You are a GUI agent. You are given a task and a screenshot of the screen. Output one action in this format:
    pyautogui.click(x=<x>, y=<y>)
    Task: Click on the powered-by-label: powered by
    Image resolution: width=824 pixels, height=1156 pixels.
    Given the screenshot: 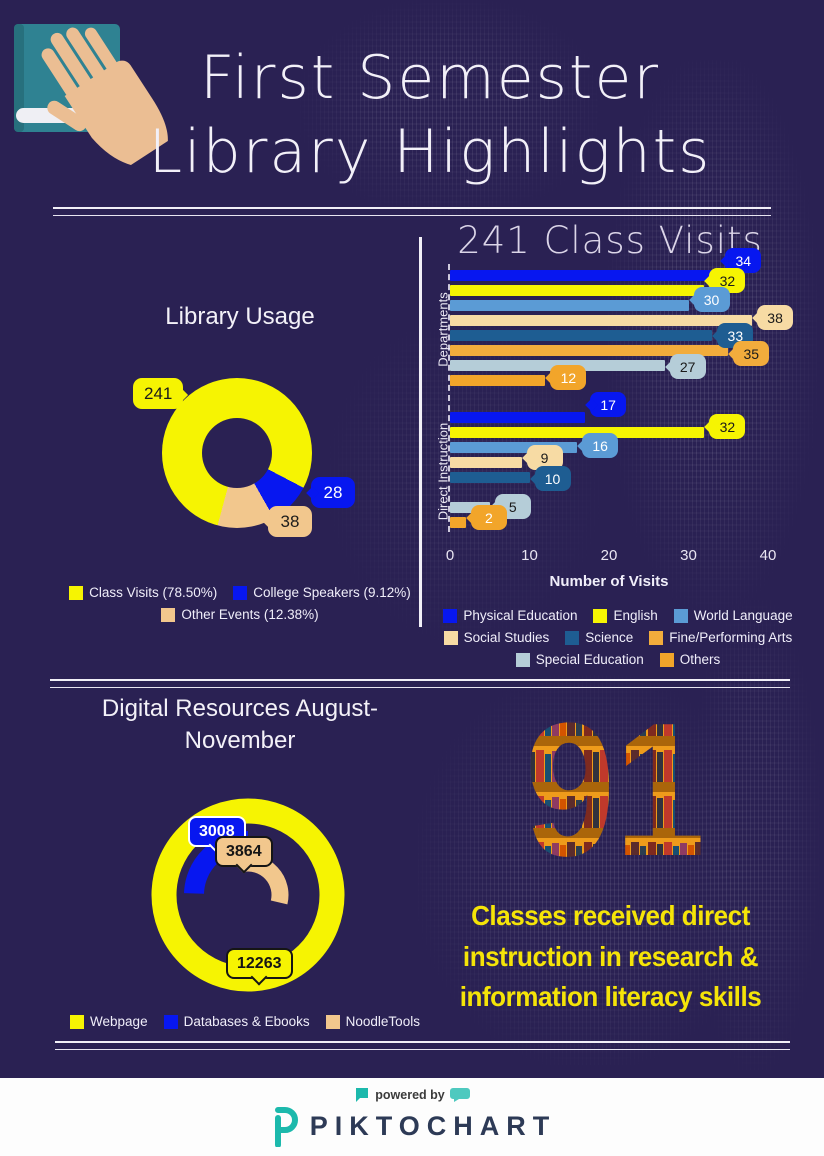 What is the action you would take?
    pyautogui.click(x=410, y=1095)
    